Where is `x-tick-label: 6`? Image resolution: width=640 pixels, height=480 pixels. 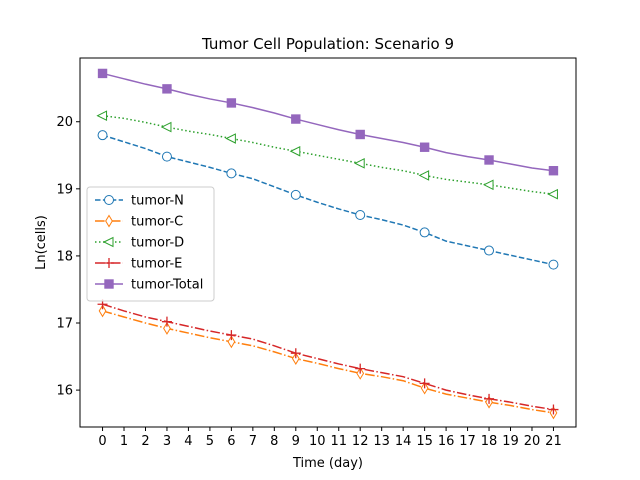
x-tick-label: 6 is located at coordinates (231, 441).